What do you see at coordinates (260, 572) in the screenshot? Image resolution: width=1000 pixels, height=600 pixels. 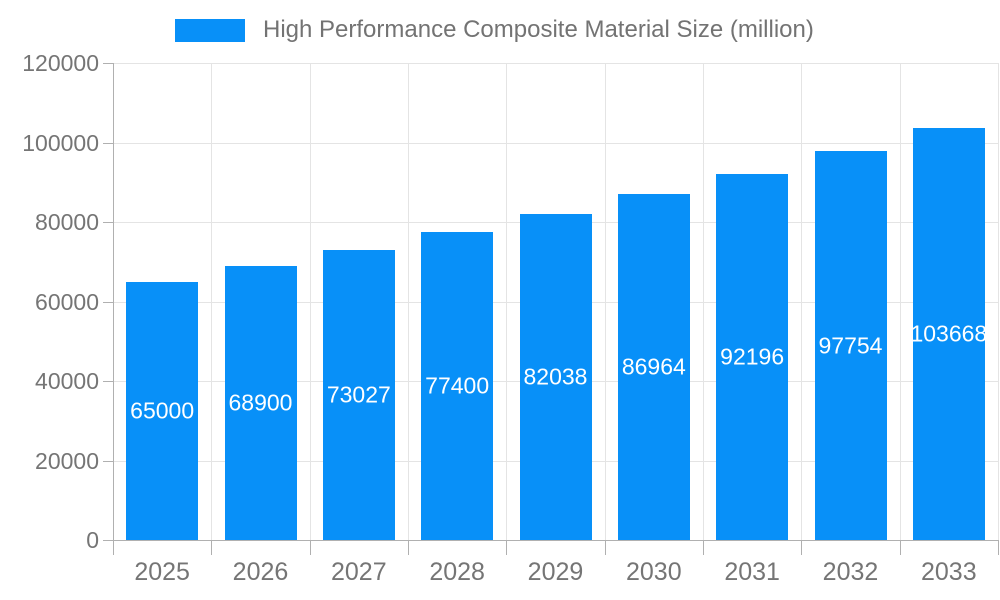 I see `x-axis-tick-label: 2026` at bounding box center [260, 572].